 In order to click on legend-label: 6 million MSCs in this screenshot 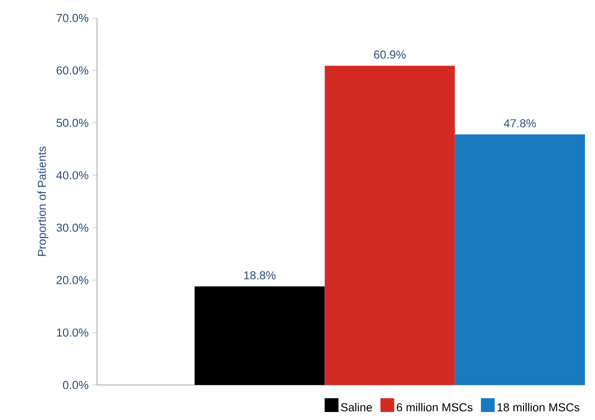, I will do `click(434, 407)`.